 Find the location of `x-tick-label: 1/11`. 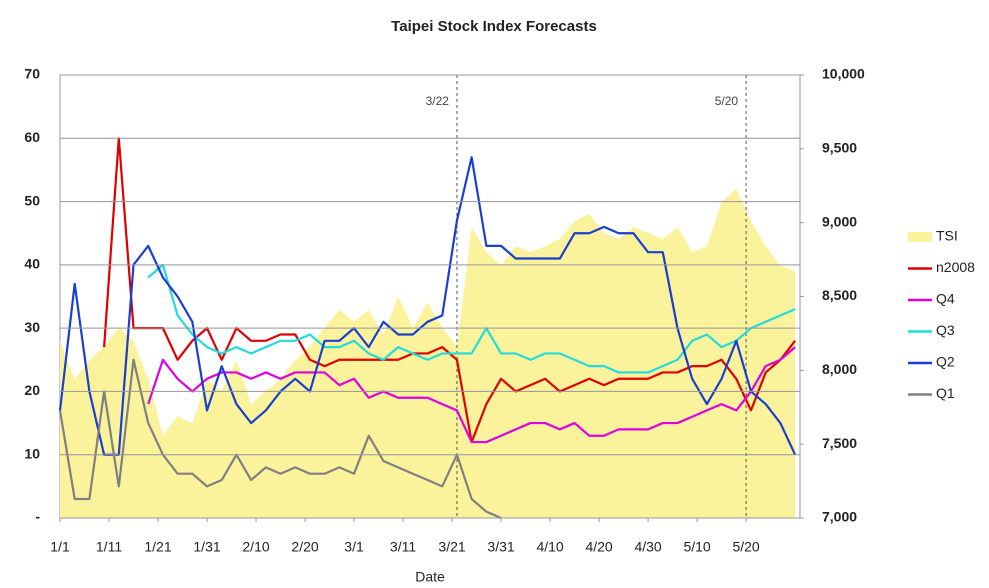

x-tick-label: 1/11 is located at coordinates (109, 547).